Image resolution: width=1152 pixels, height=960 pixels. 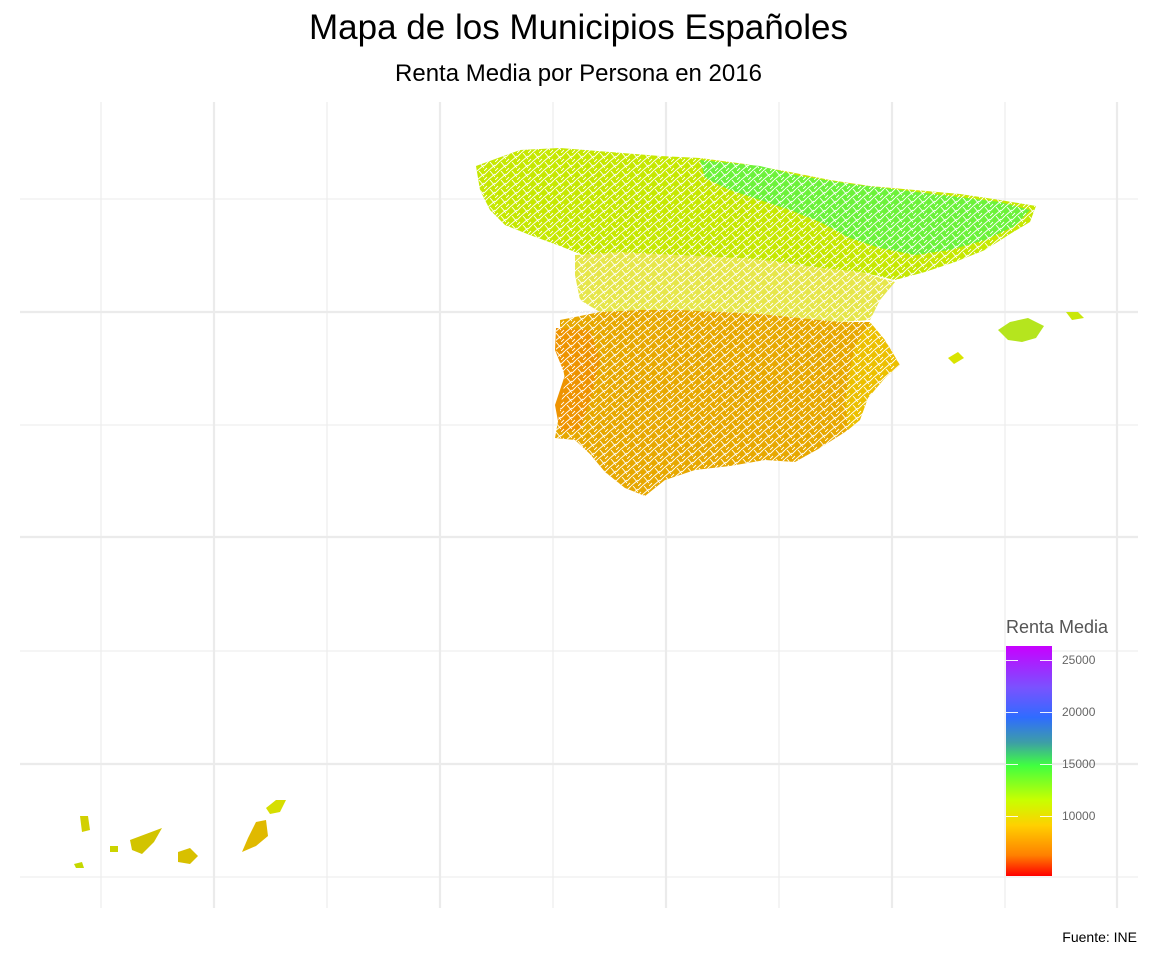 What do you see at coordinates (1057, 627) in the screenshot?
I see `legend-title: Renta Media` at bounding box center [1057, 627].